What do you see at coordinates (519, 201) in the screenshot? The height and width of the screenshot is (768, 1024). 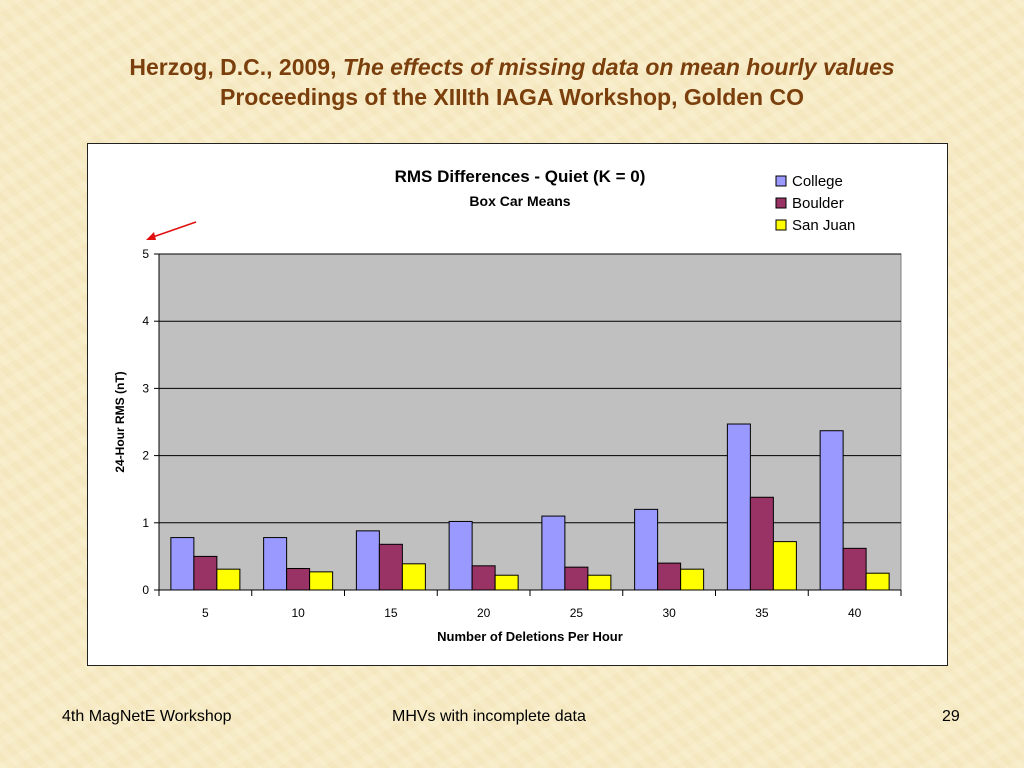 I see `chart-subtitle: Box Car Means` at bounding box center [519, 201].